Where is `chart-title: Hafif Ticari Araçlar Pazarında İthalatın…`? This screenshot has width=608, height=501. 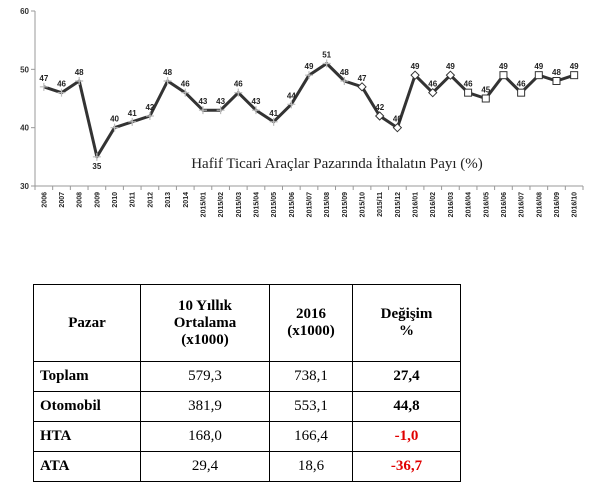 chart-title: Hafif Ticari Araçlar Pazarında İthalatın… is located at coordinates (337, 164).